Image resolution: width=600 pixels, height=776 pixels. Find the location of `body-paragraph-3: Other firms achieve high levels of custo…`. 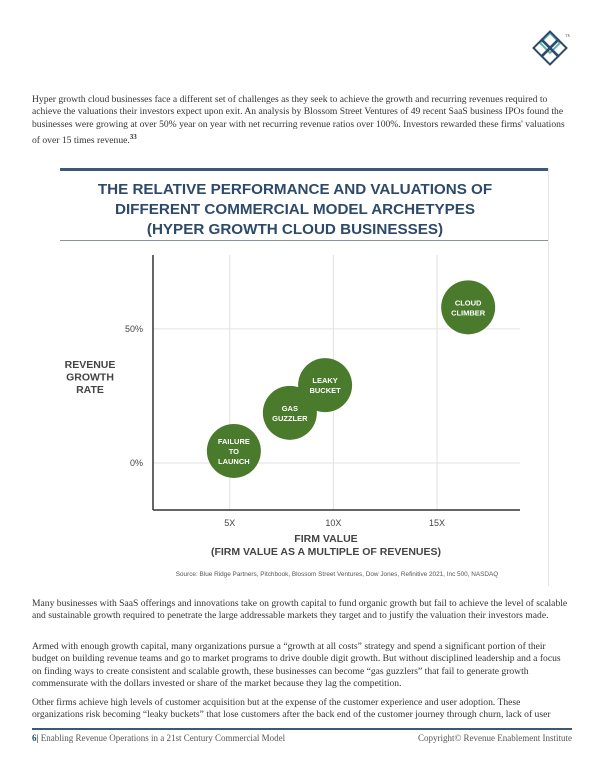

body-paragraph-3: Other firms achieve high levels of custo… is located at coordinates (291, 709).